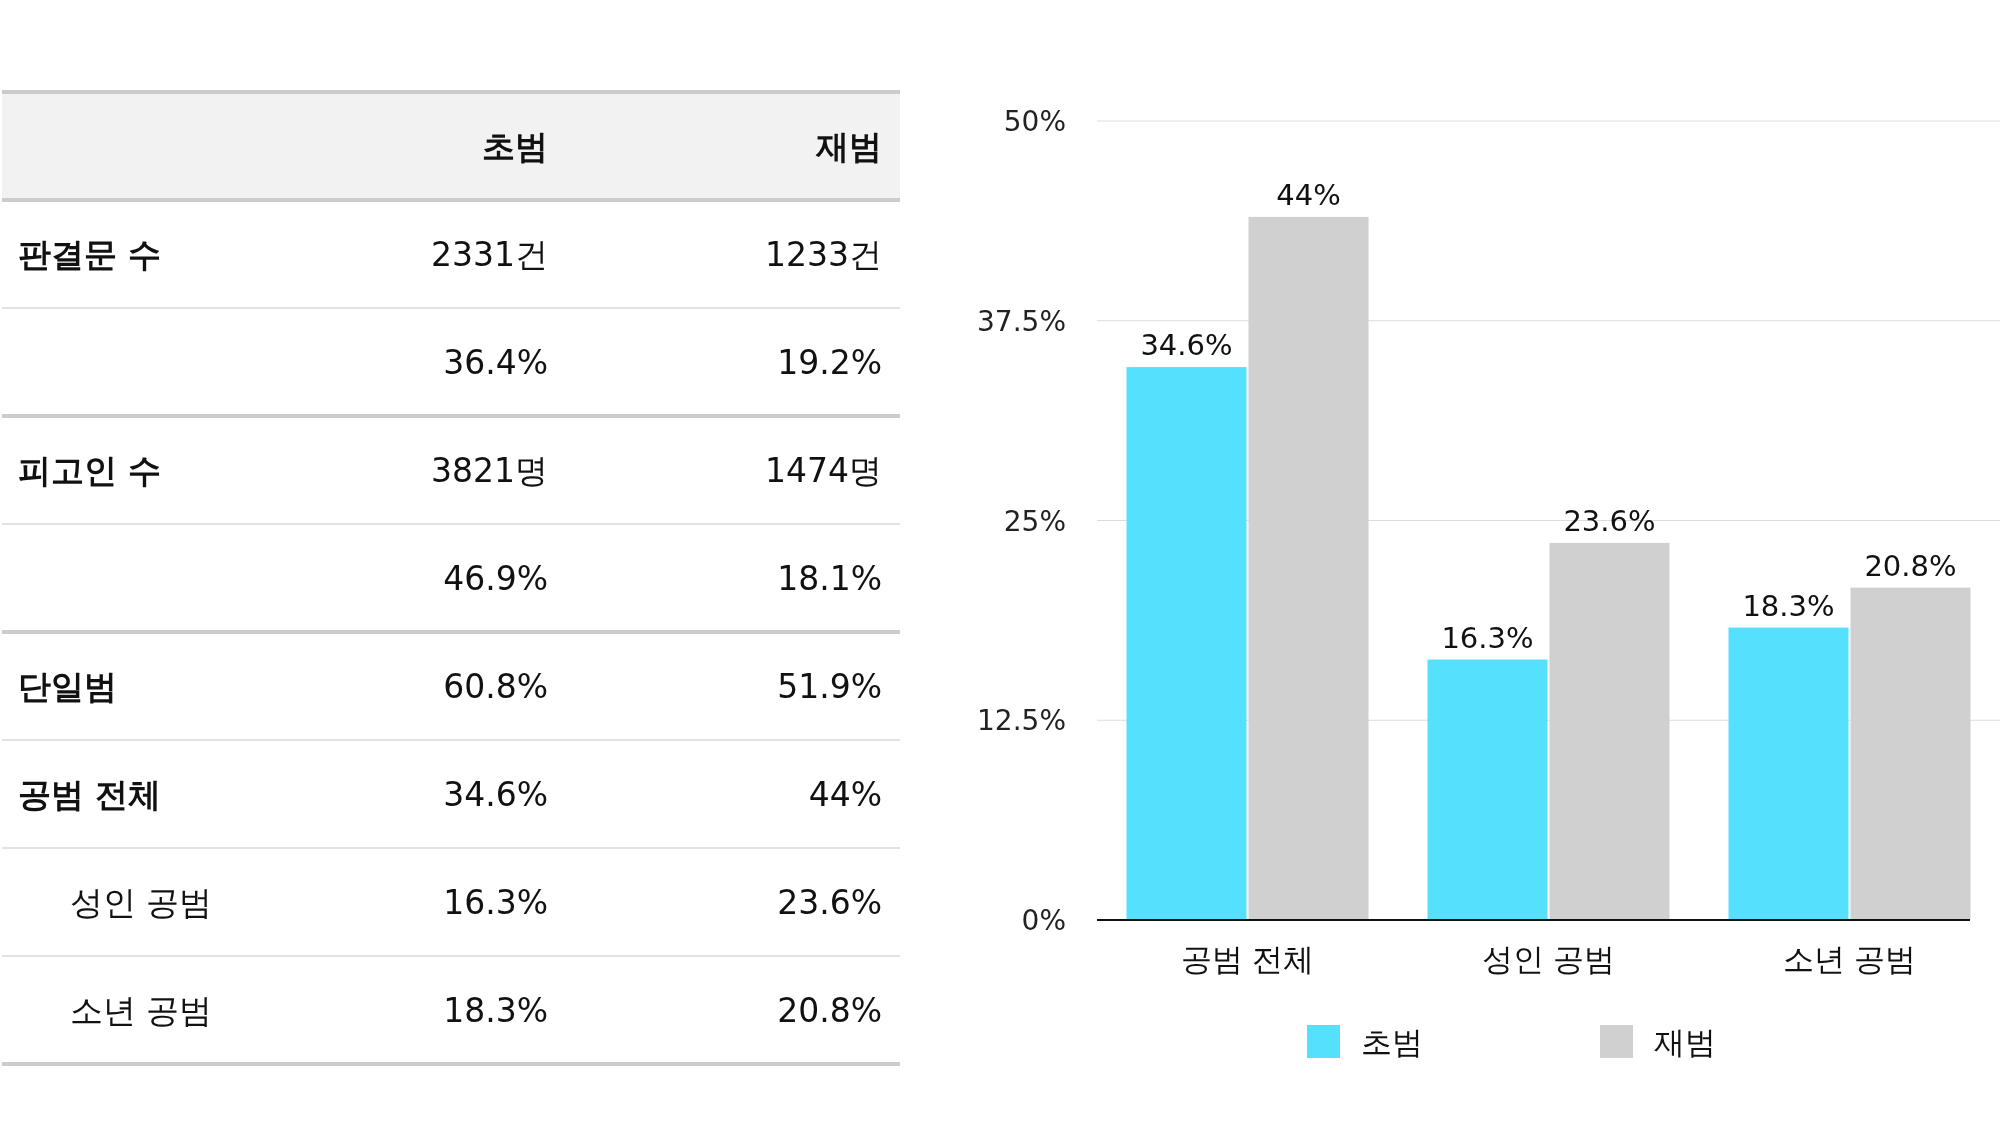  What do you see at coordinates (1021, 321) in the screenshot?
I see `y-tick-label: 37.5%` at bounding box center [1021, 321].